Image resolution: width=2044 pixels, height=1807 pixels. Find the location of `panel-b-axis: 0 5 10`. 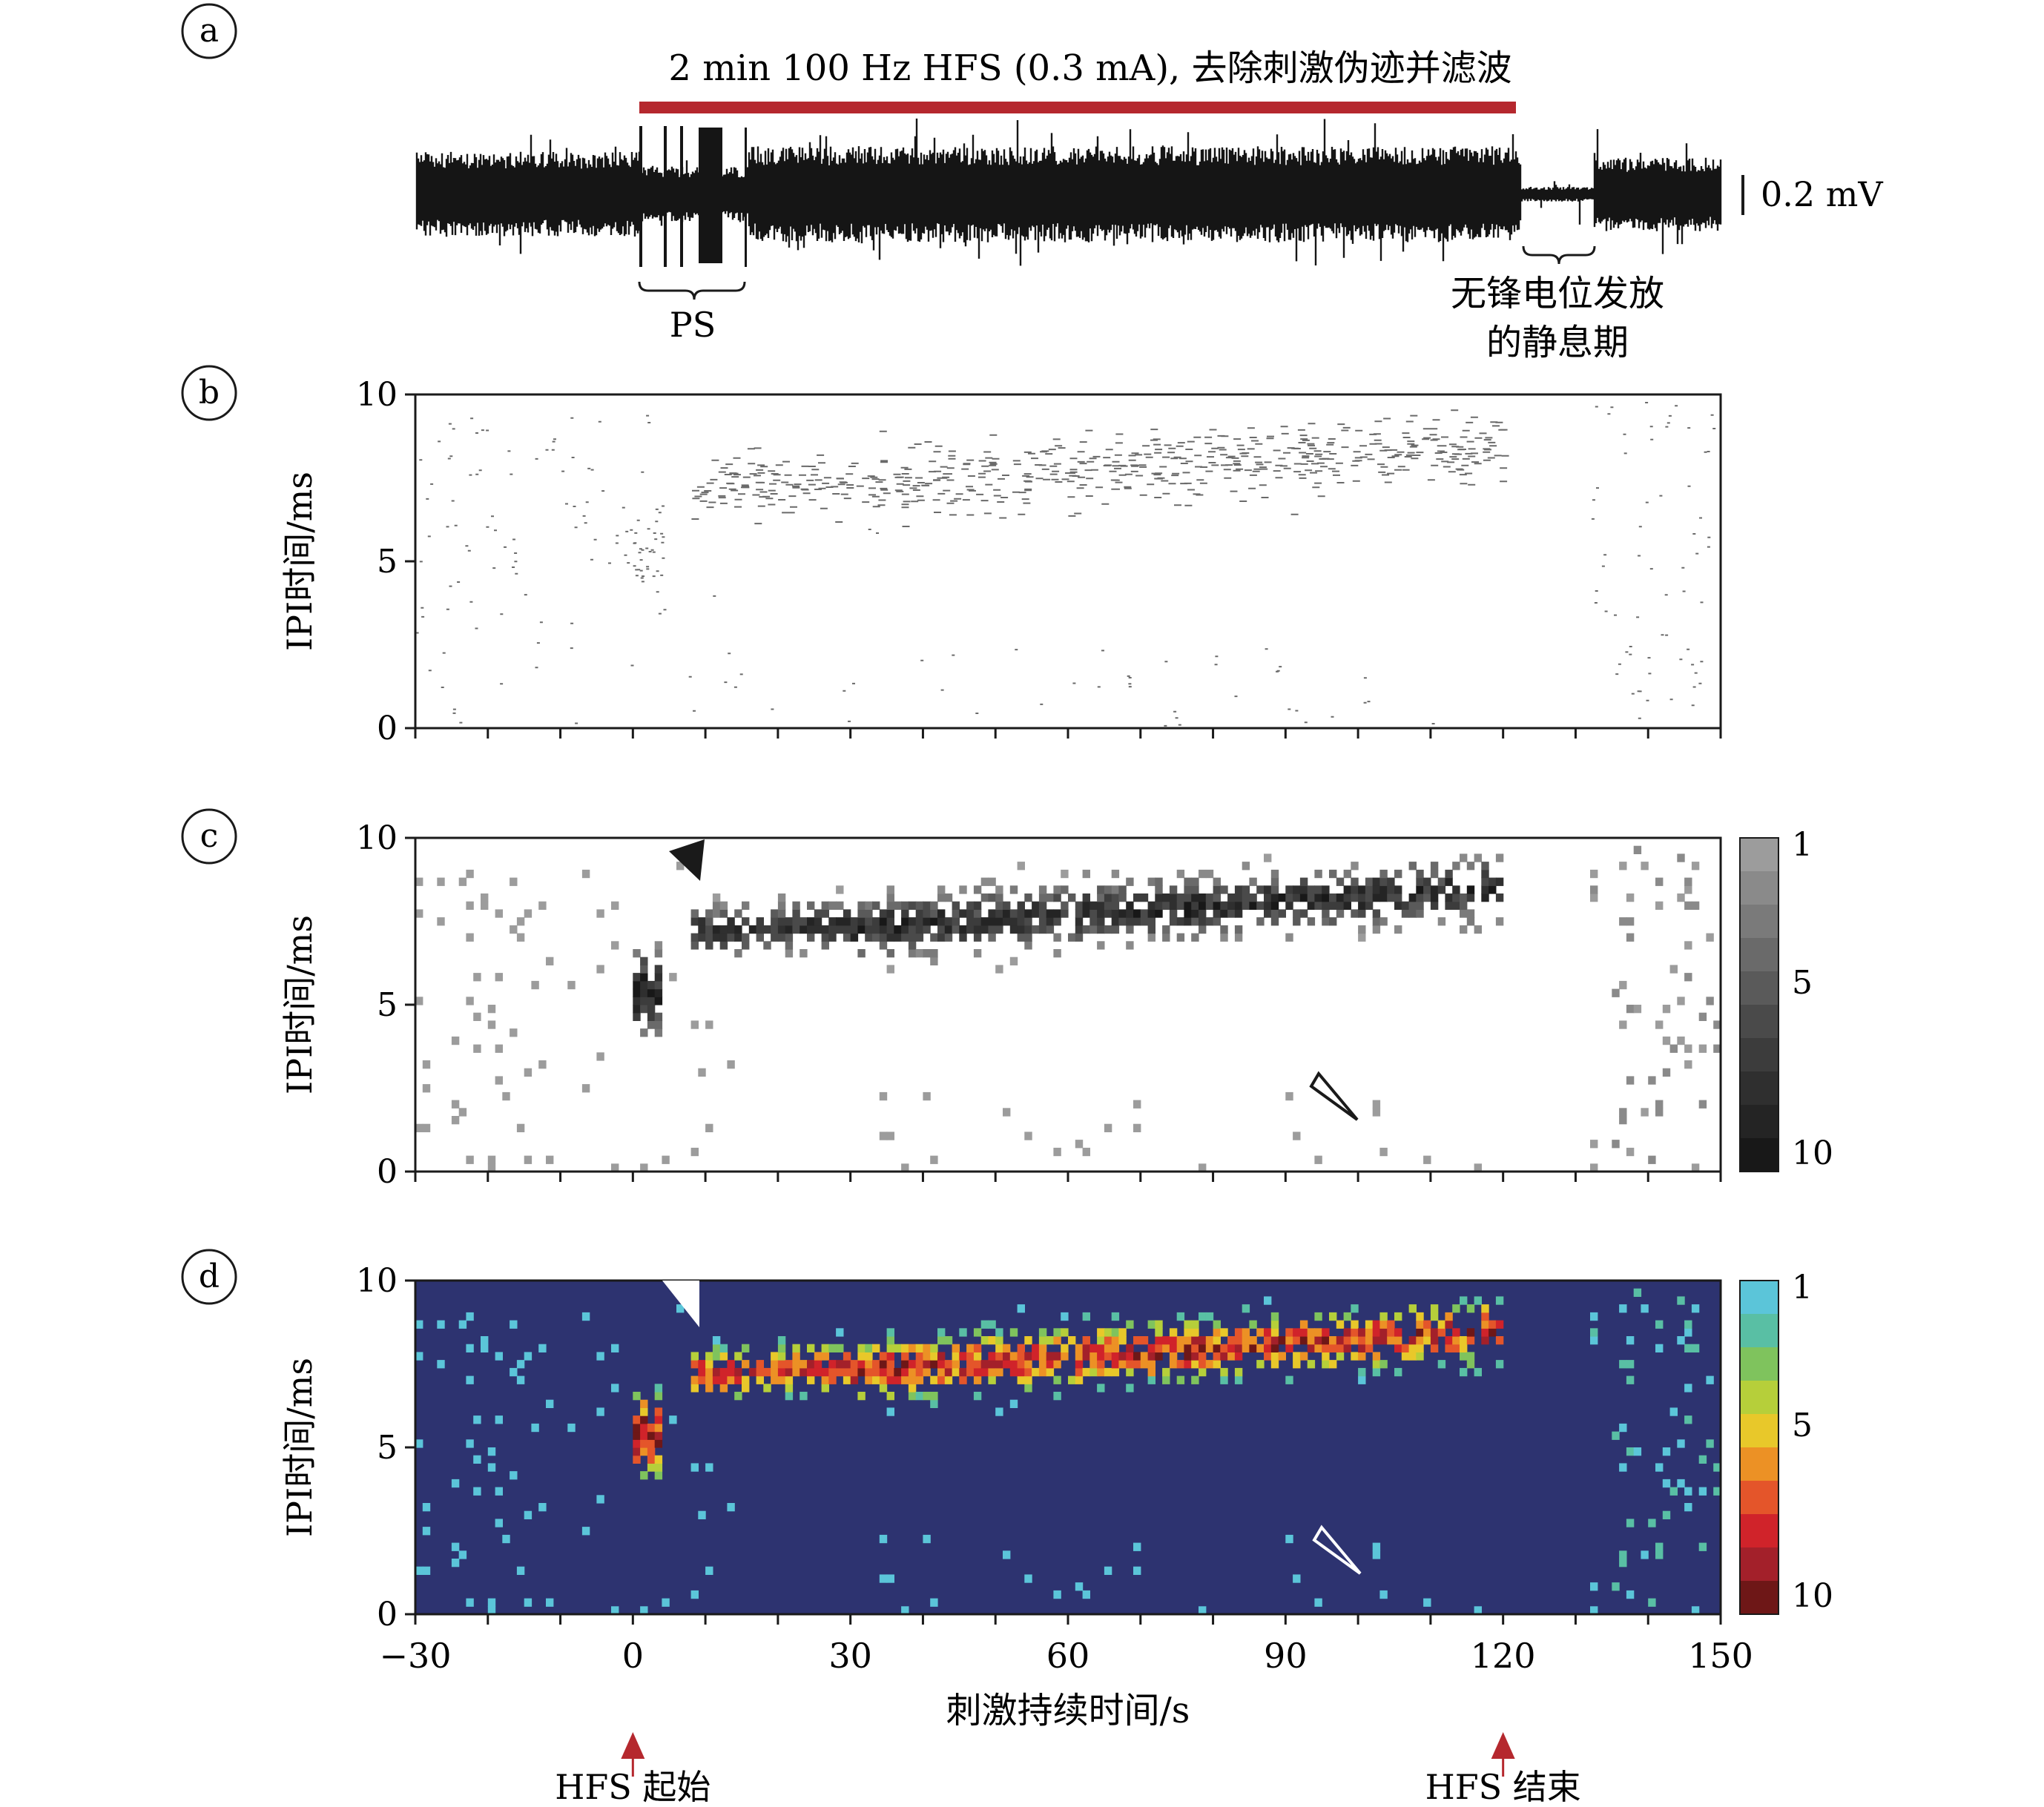

panel-b-axis: 0 5 10 is located at coordinates (1039, 561).